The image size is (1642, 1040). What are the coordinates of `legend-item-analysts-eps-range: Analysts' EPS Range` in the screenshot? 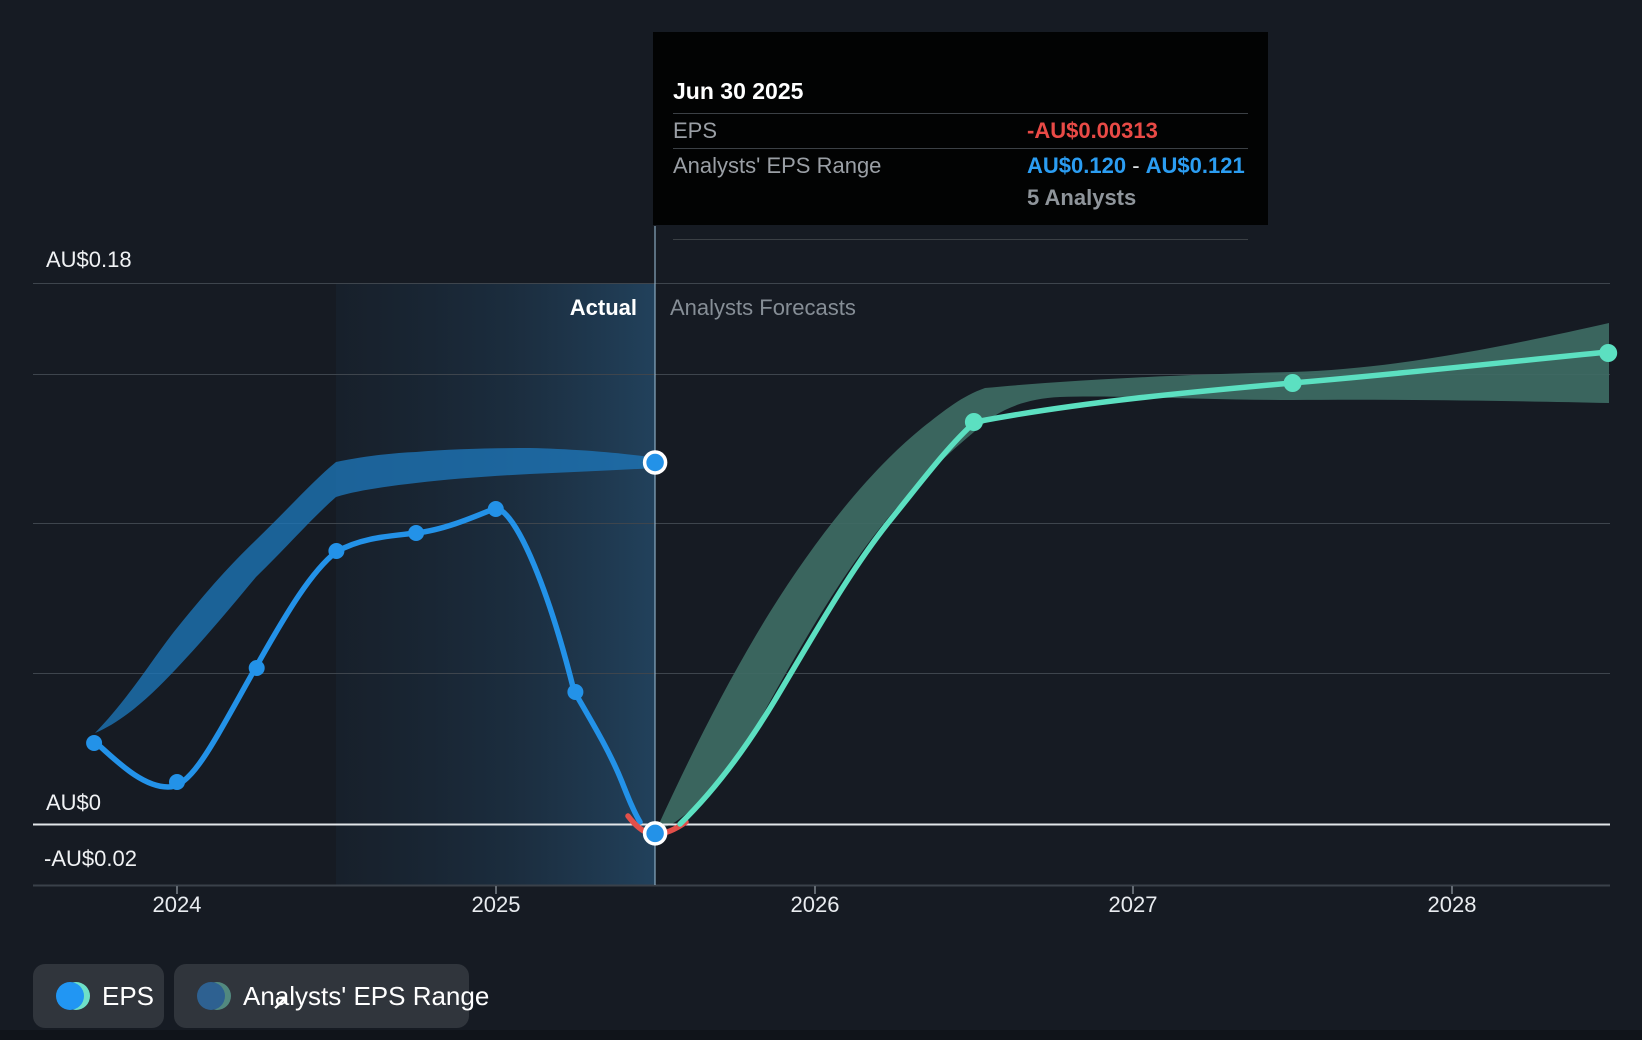 It's located at (331, 996).